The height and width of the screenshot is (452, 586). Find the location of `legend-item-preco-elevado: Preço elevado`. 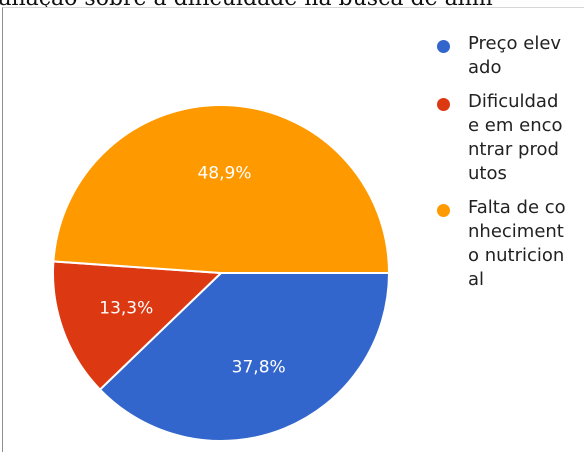

legend-item-preco-elevado: Preço elevado is located at coordinates (510, 56).